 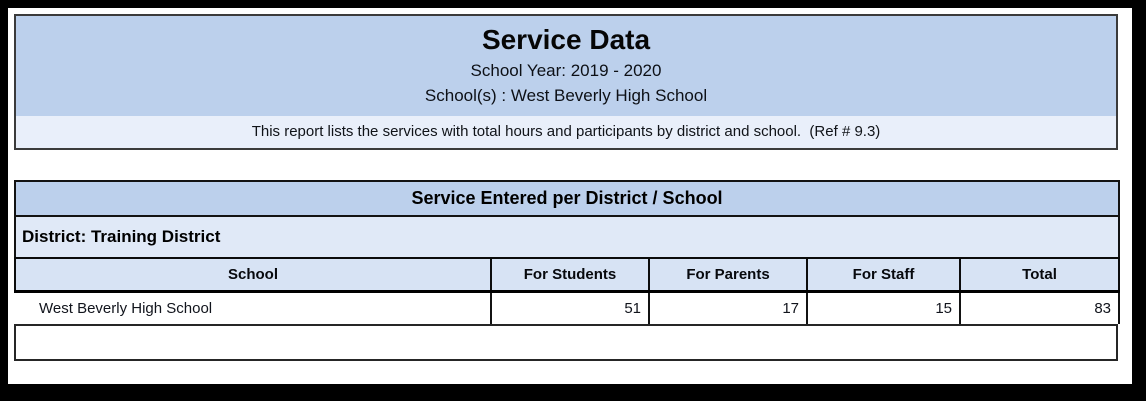 I want to click on empty-row, so click(x=566, y=342).